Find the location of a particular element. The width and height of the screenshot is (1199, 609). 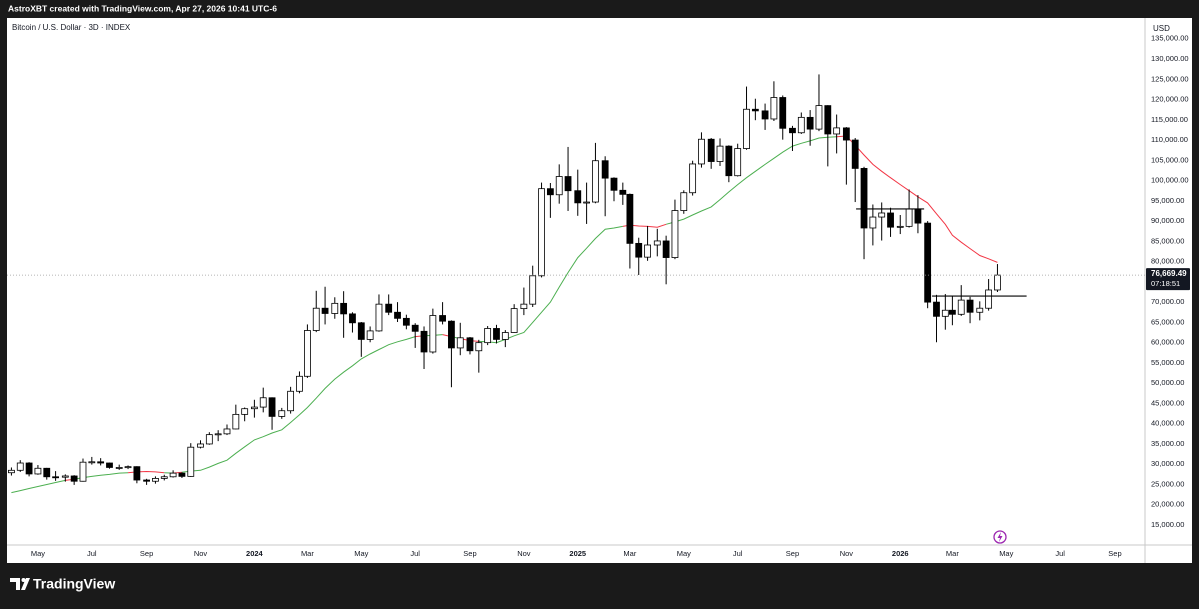

y-tick-label: 50,000.00 is located at coordinates (1167, 382).